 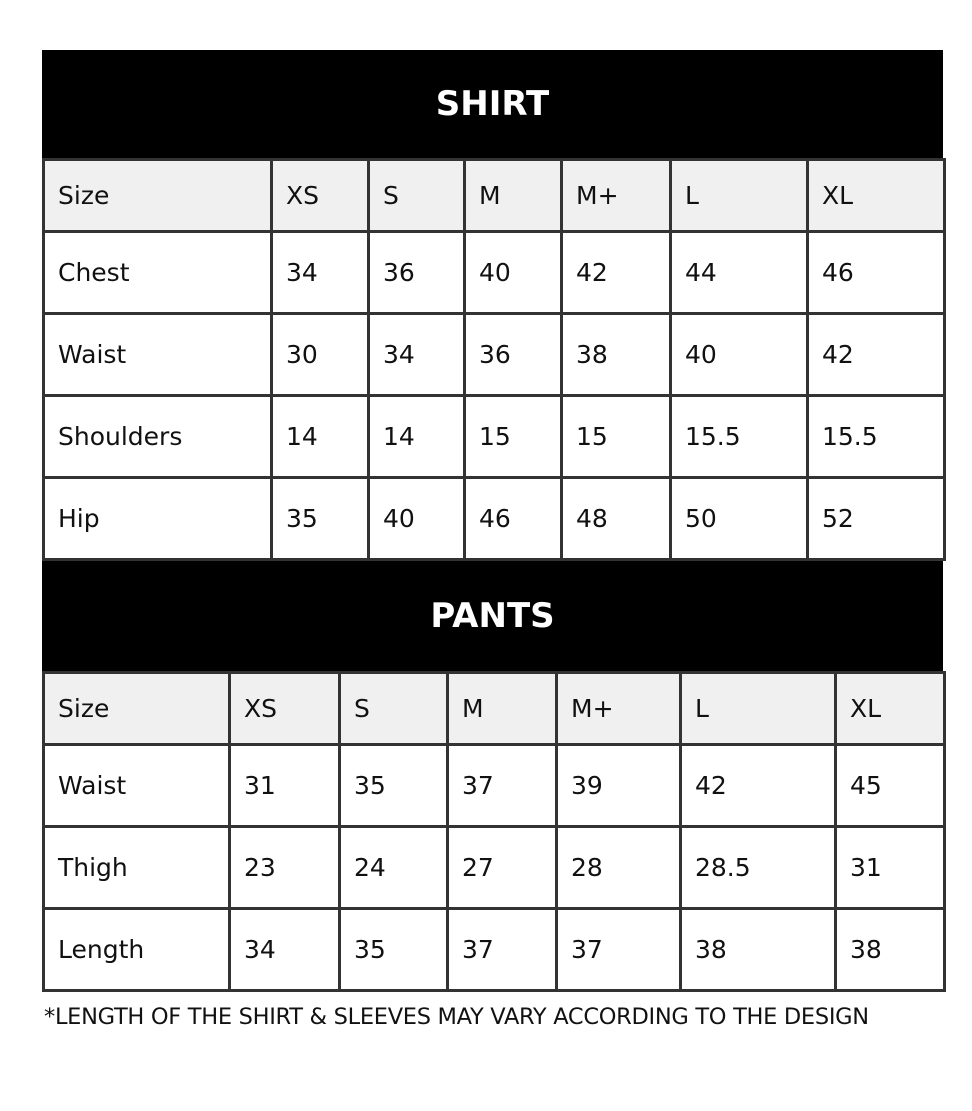 What do you see at coordinates (157, 436) in the screenshot?
I see `row-label: Shoulders` at bounding box center [157, 436].